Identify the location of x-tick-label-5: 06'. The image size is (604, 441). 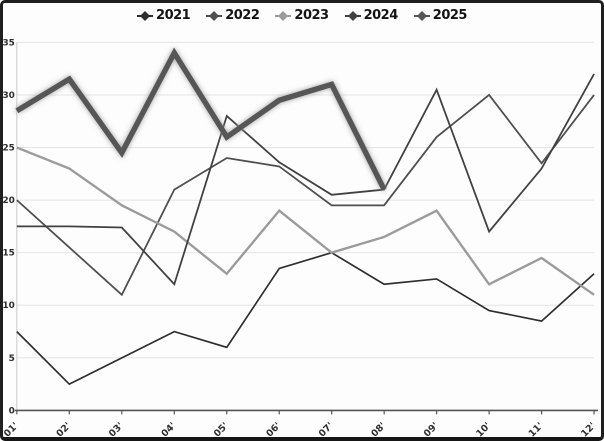
(273, 429).